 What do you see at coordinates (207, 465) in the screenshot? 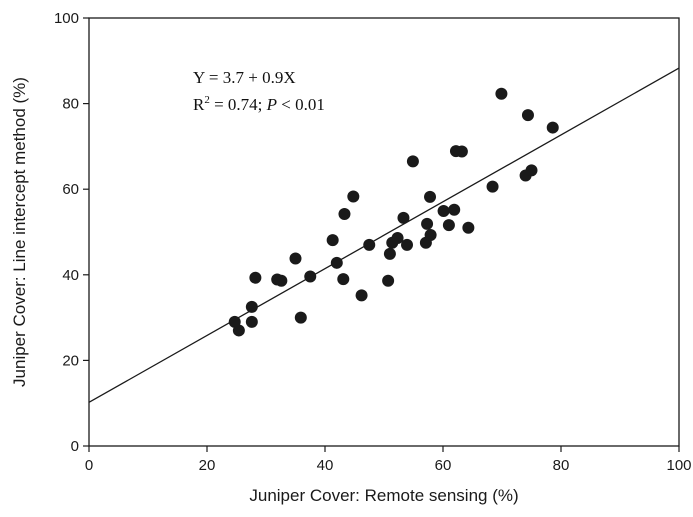
I see `x-tick-label: 20` at bounding box center [207, 465].